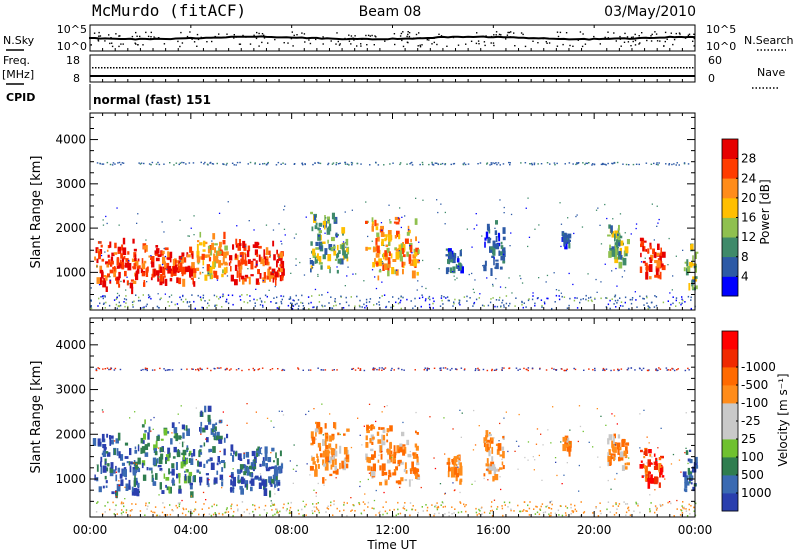 Image resolution: width=800 pixels, height=554 pixels. Describe the element at coordinates (751, 421) in the screenshot. I see `colorbar-tick-label: -25` at that location.